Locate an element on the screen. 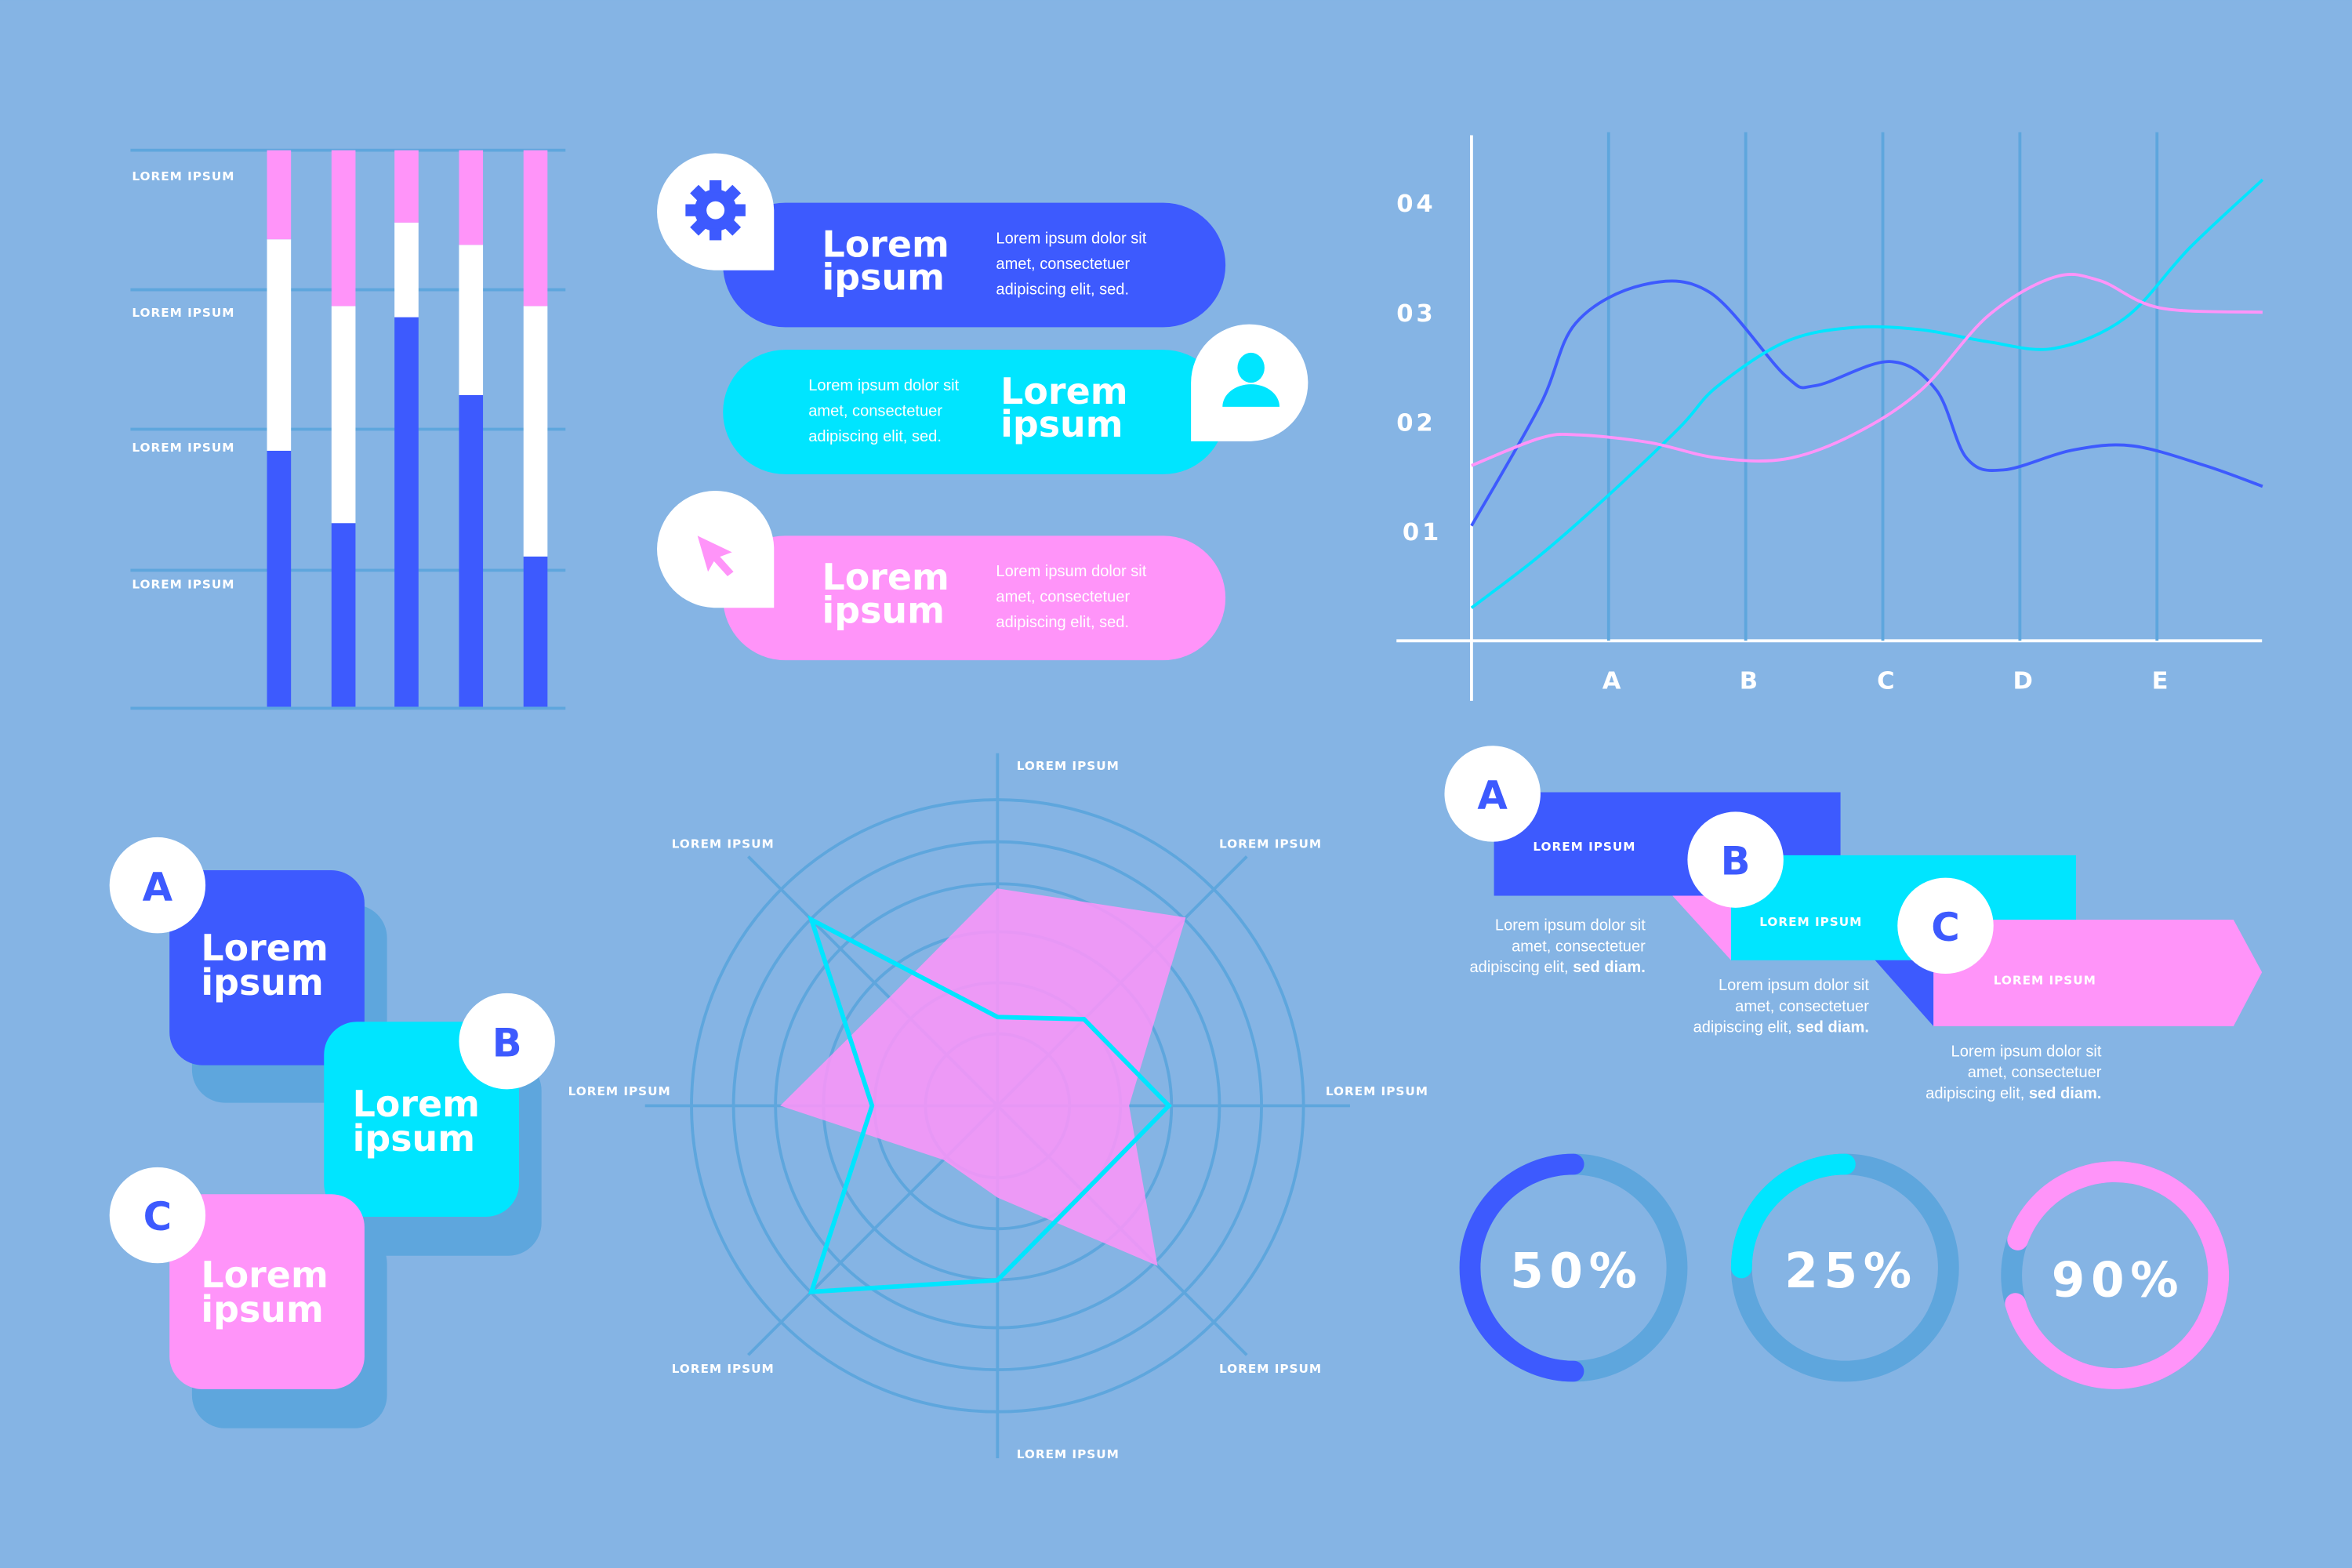 This screenshot has height=1568, width=2352. tile-letter: C is located at coordinates (157, 1217).